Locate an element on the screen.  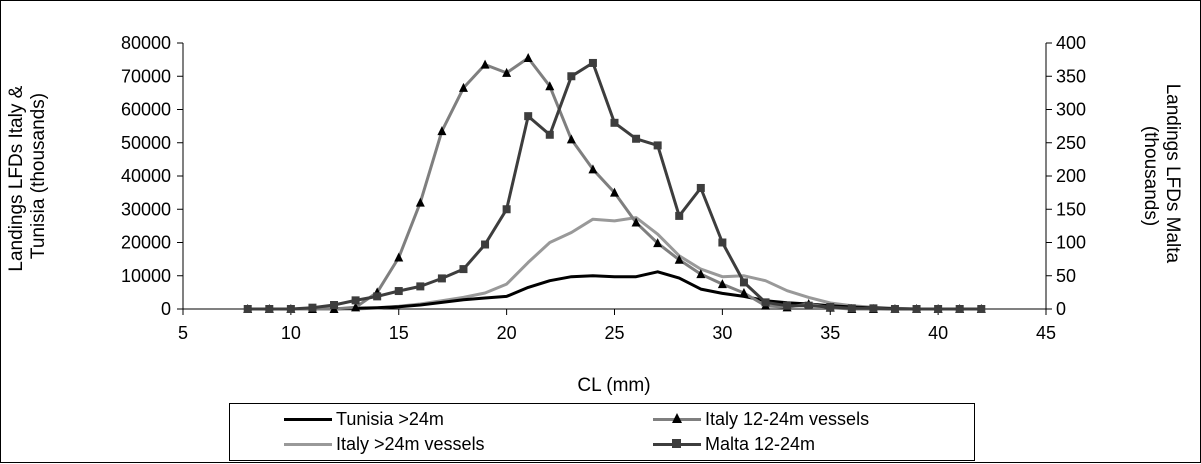
y2-tick-label: 300 is located at coordinates (1071, 110).